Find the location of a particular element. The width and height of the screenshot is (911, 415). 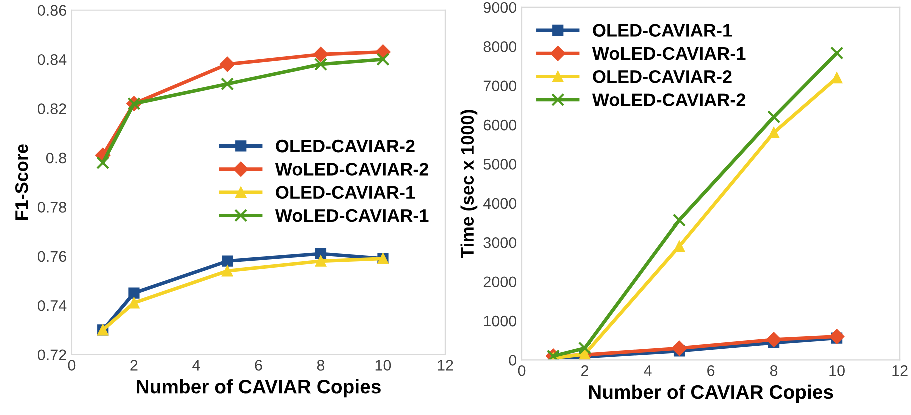

y-tick-label: 8000 is located at coordinates (500, 47).